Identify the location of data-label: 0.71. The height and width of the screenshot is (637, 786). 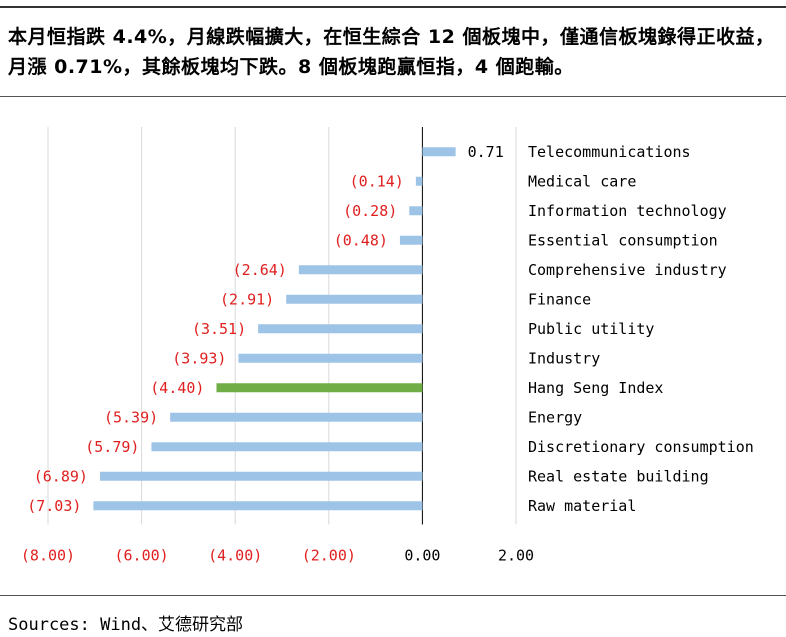
(486, 152).